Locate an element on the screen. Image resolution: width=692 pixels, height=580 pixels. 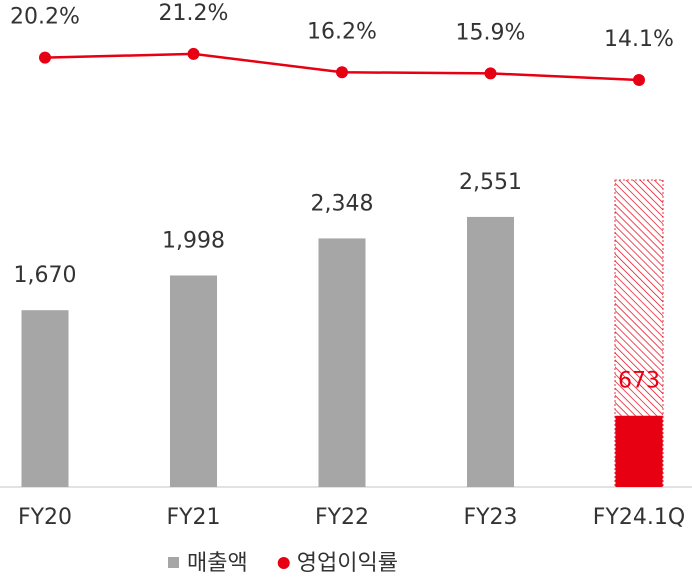
data-label: 1,998 is located at coordinates (193, 240).